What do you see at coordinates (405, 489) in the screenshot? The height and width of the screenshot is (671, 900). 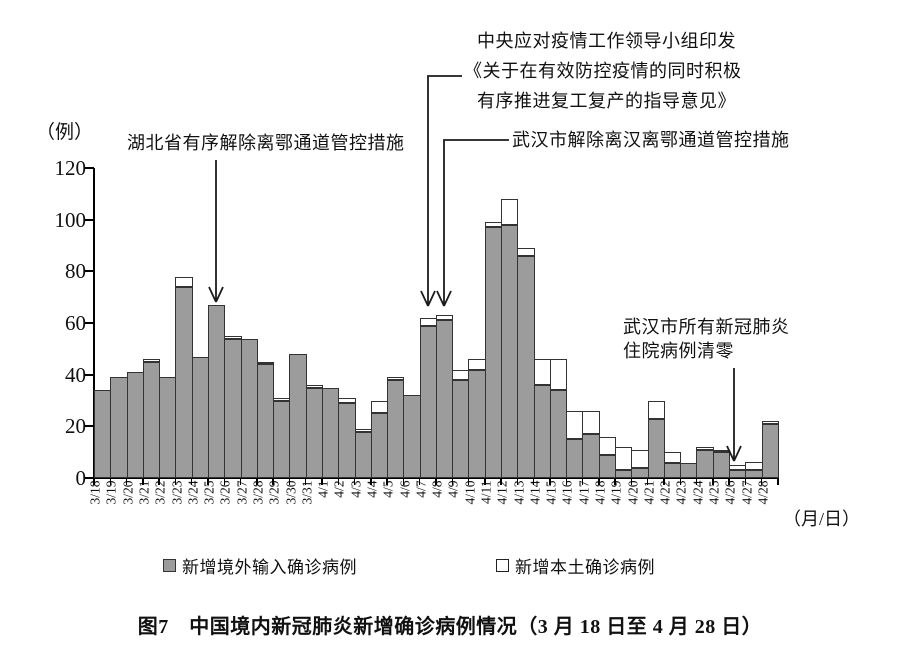 I see `x-tick-label-4/6: 4/6` at bounding box center [405, 489].